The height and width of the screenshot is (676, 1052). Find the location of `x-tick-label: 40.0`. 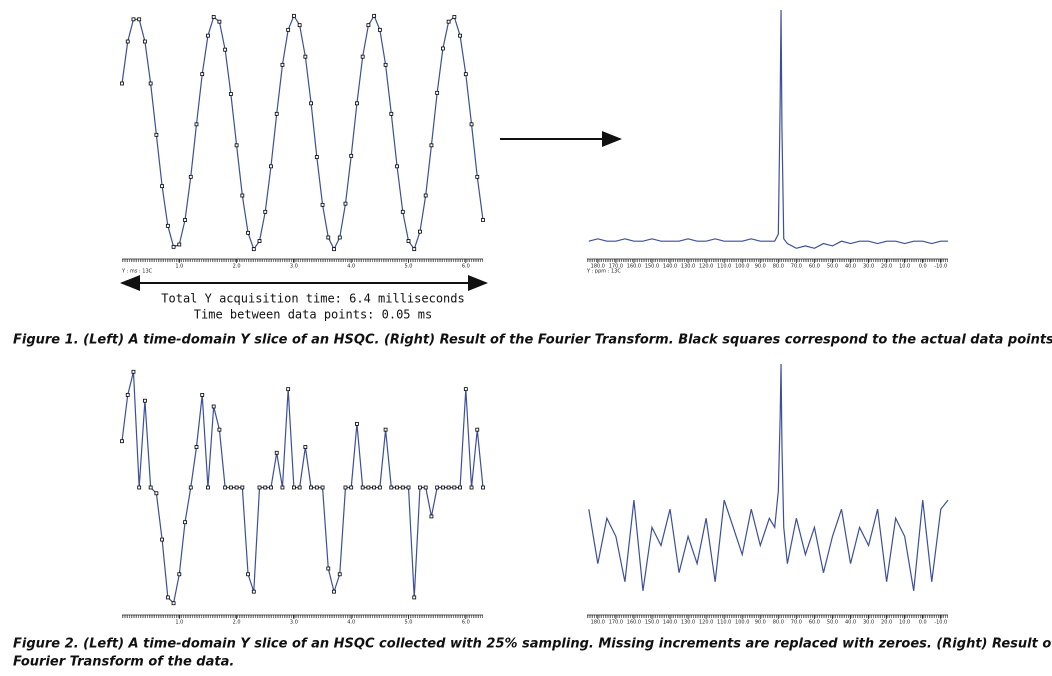

x-tick-label: 40.0 is located at coordinates (850, 267).